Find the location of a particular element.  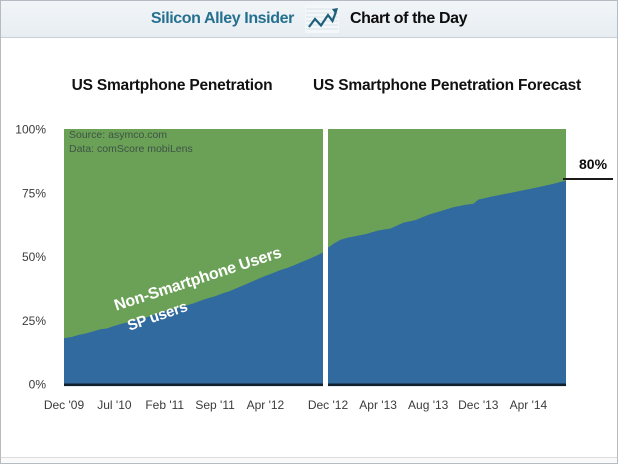

x-tick-label: Aug '13 is located at coordinates (428, 405).